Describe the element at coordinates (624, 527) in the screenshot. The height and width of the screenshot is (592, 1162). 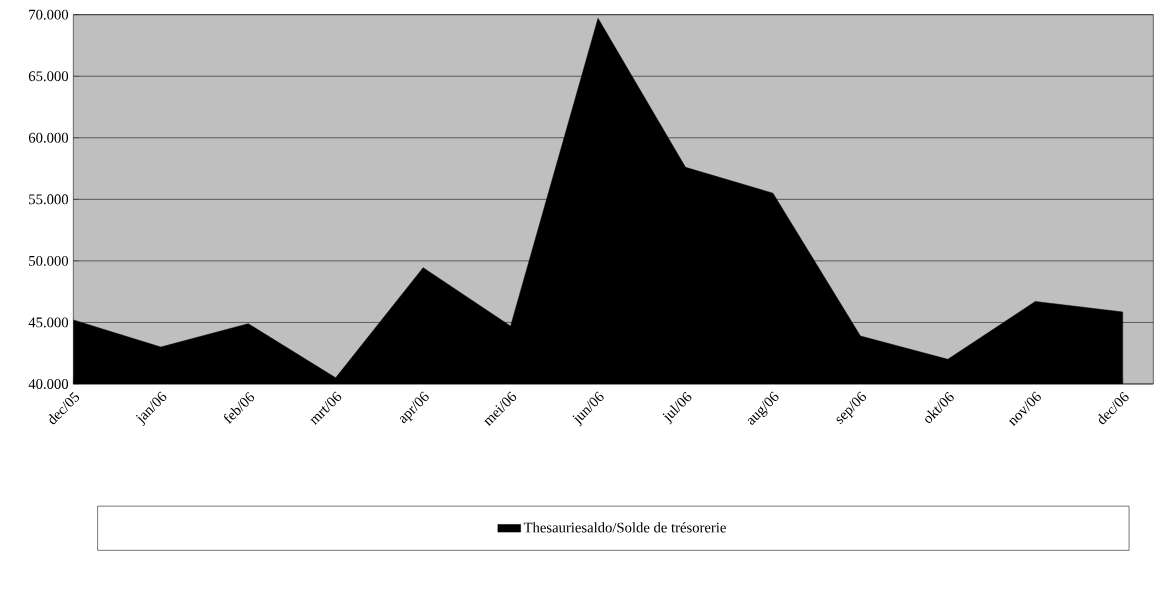
I see `legend-label: Thesauriesaldo/Solde de trésorerie` at that location.